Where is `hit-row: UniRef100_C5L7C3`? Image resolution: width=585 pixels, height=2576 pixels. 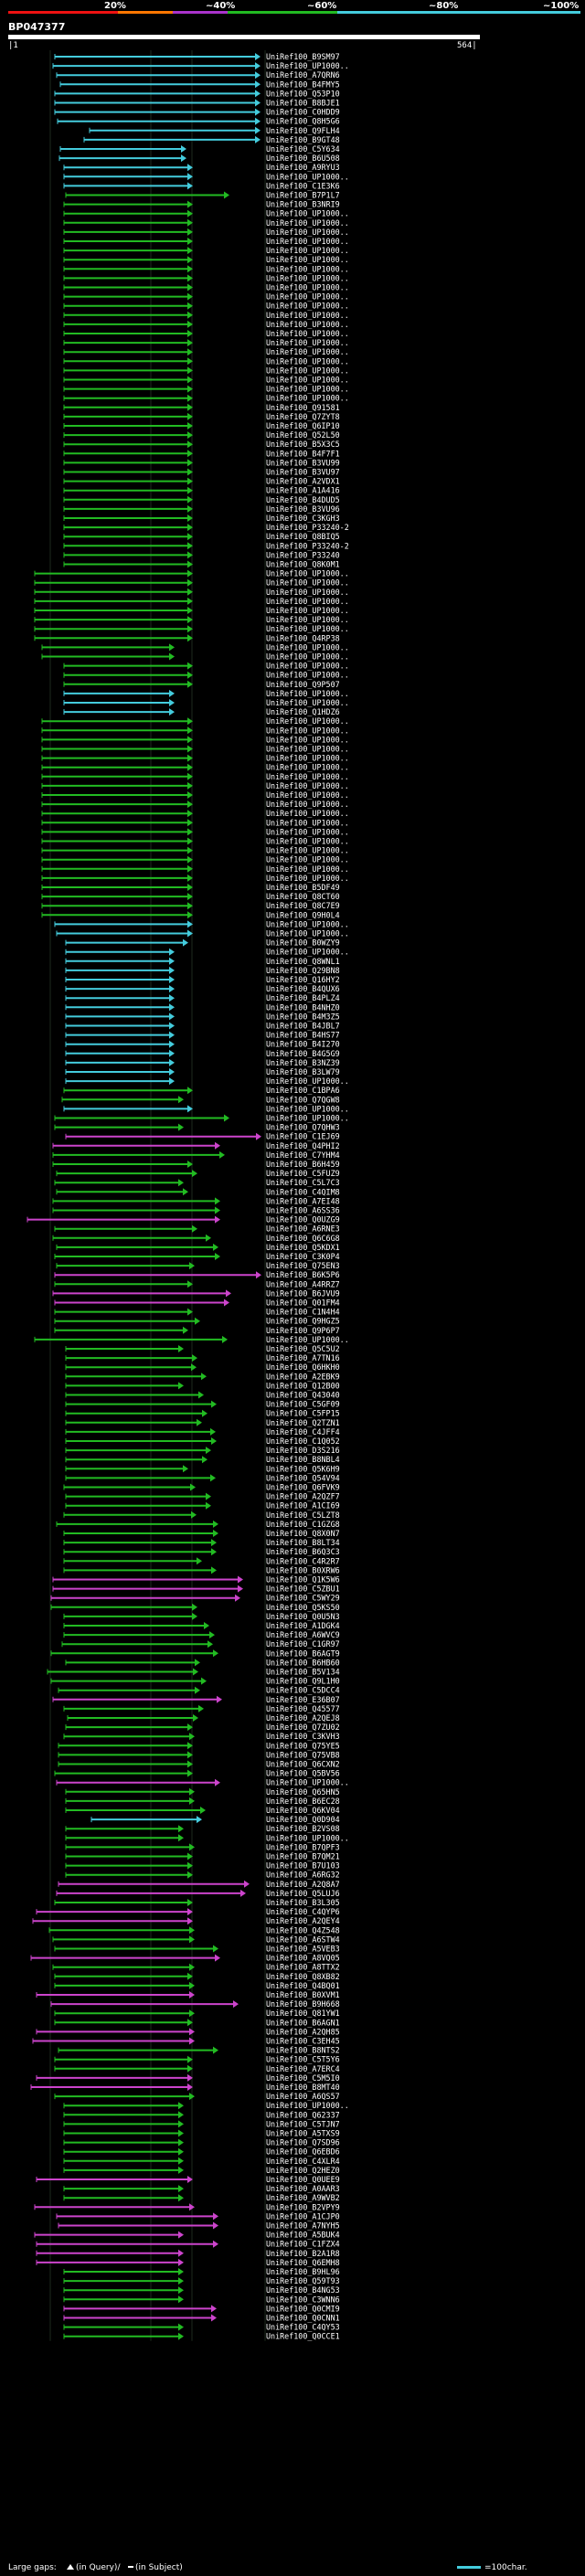 hit-row: UniRef100_C5L7C3 is located at coordinates (197, 1182).